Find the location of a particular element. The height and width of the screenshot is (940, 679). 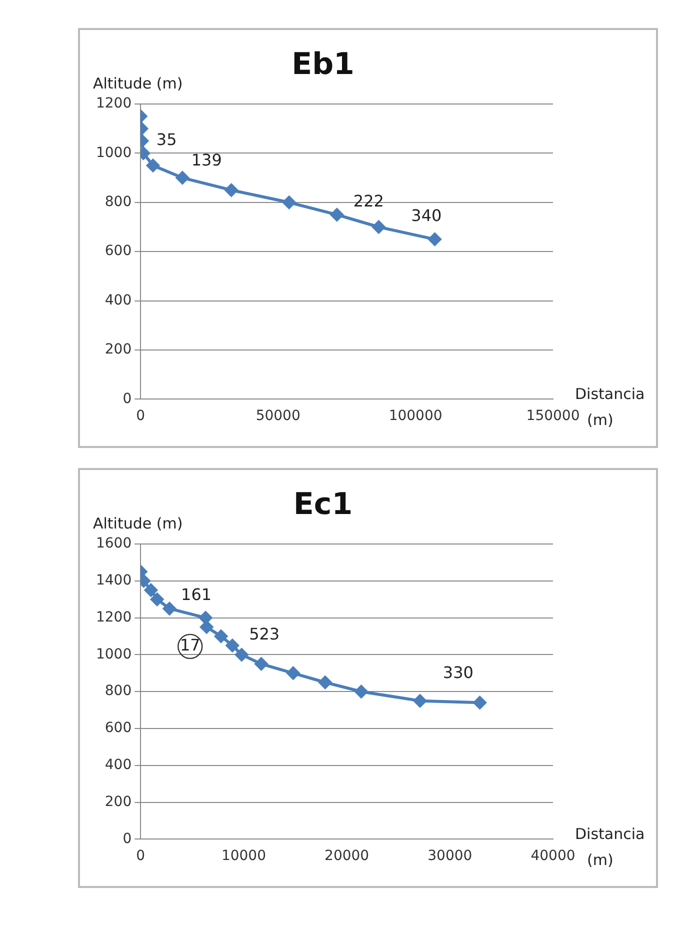

annotation: 139 is located at coordinates (206, 160).